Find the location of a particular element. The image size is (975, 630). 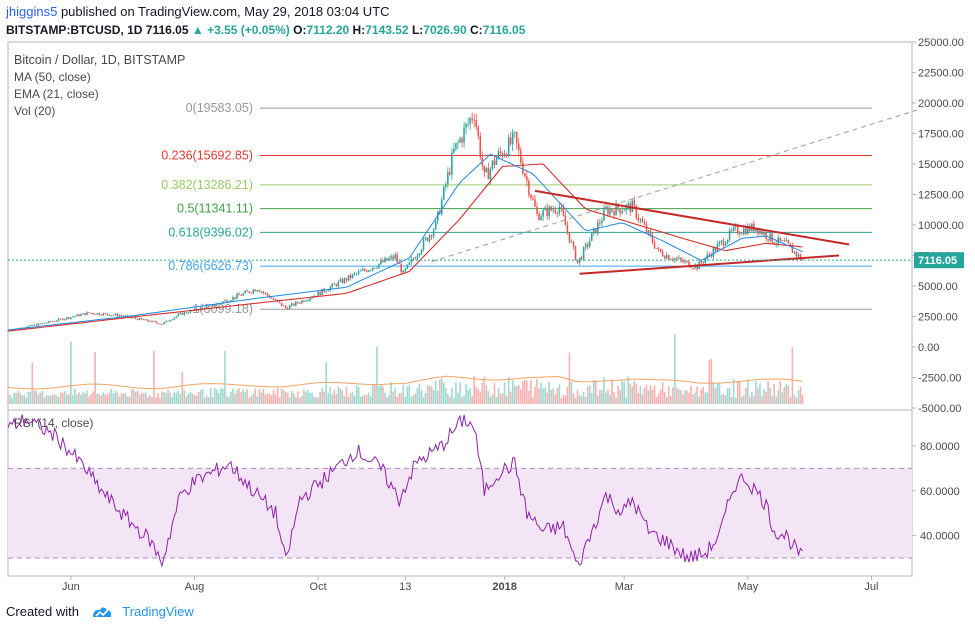

tradingview-logo-icon is located at coordinates (102, 612).